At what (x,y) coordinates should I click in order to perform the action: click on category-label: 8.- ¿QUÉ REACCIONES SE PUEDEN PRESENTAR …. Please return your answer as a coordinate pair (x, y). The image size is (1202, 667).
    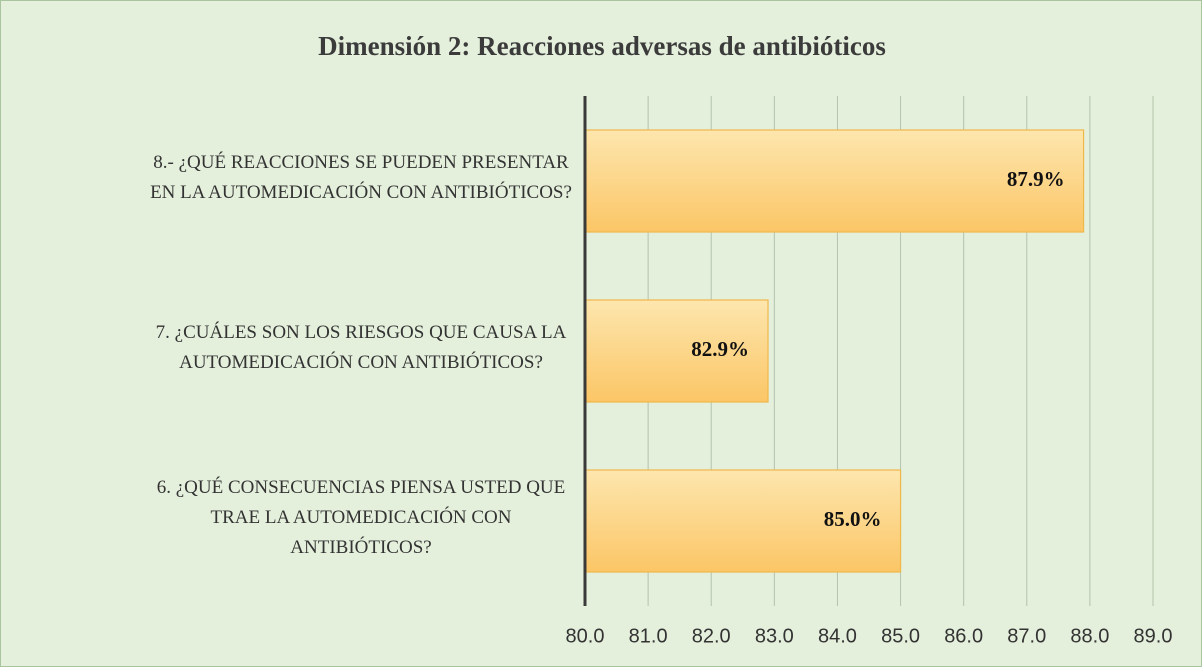
    Looking at the image, I should click on (361, 177).